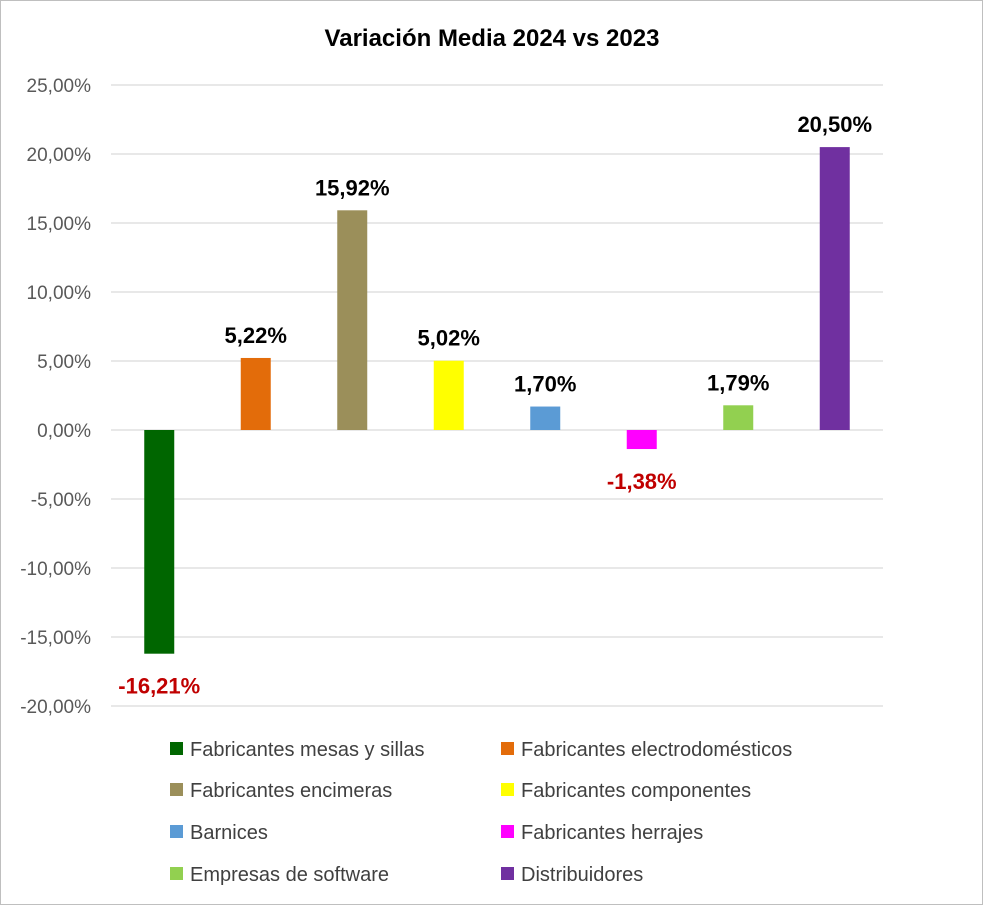 This screenshot has width=983, height=906. What do you see at coordinates (352, 187) in the screenshot?
I see `data-label: 15,92%` at bounding box center [352, 187].